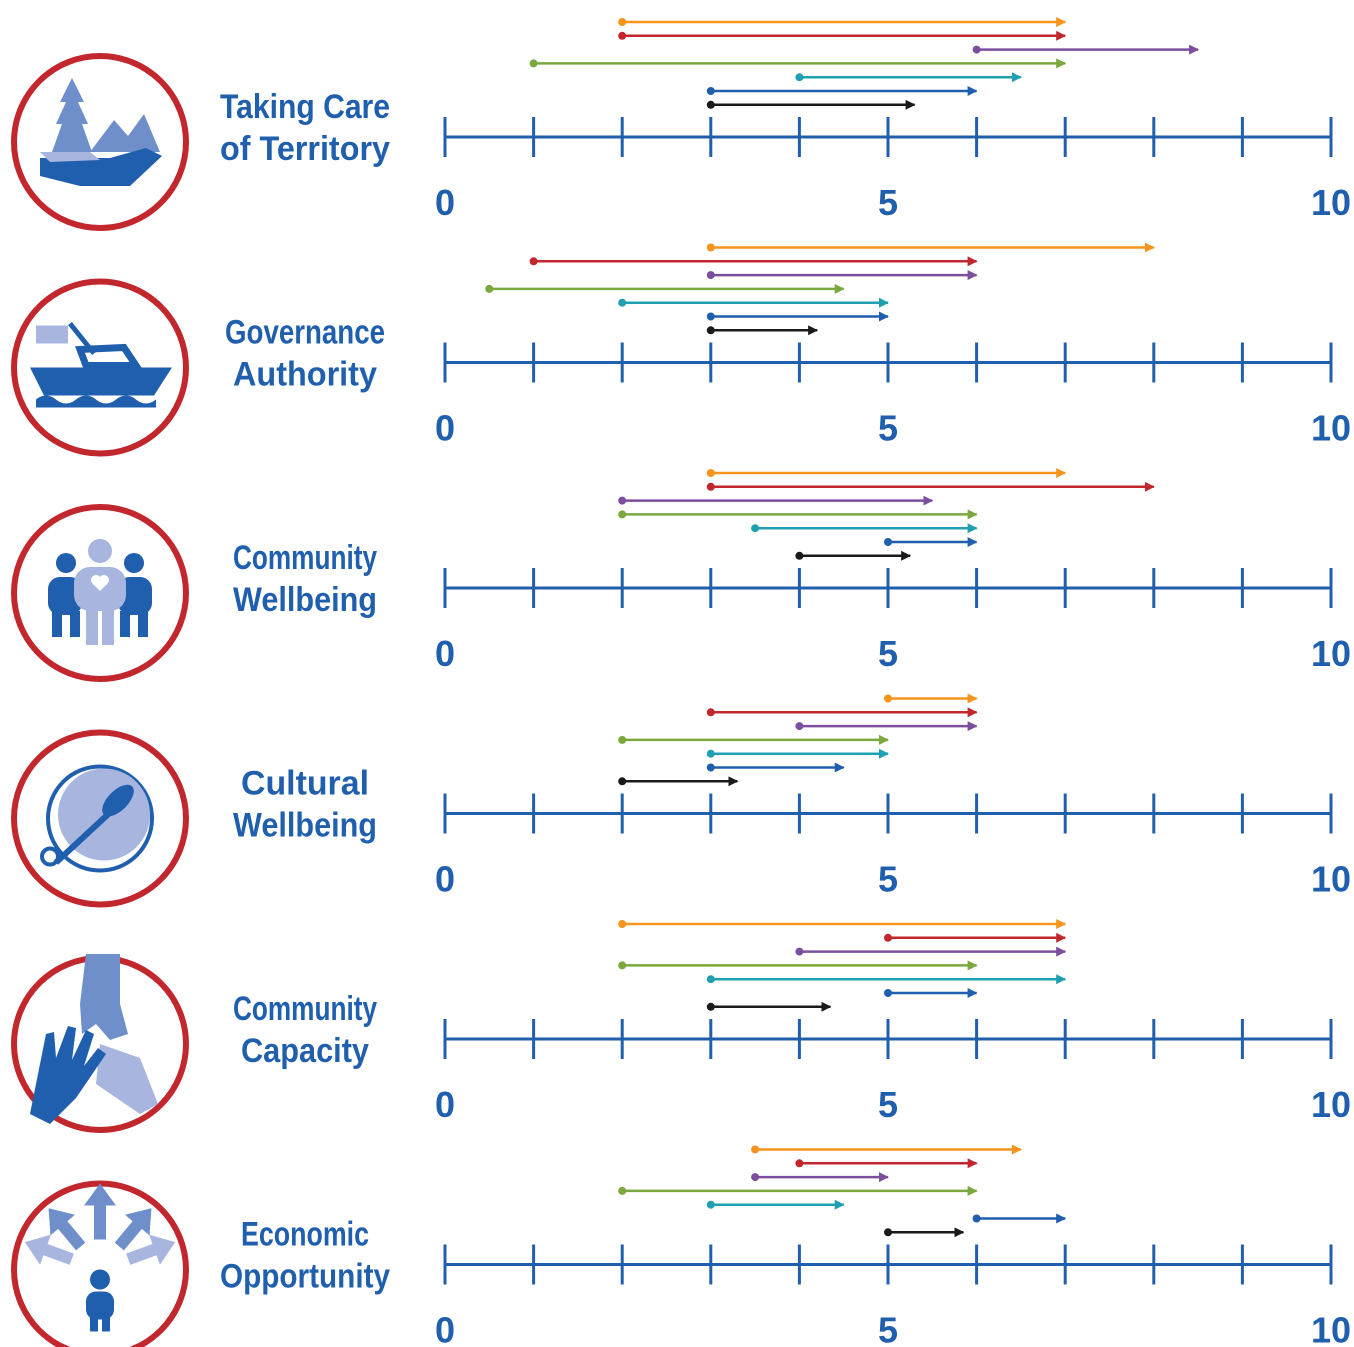  What do you see at coordinates (305, 1235) in the screenshot?
I see `panel-label-line: Economic` at bounding box center [305, 1235].